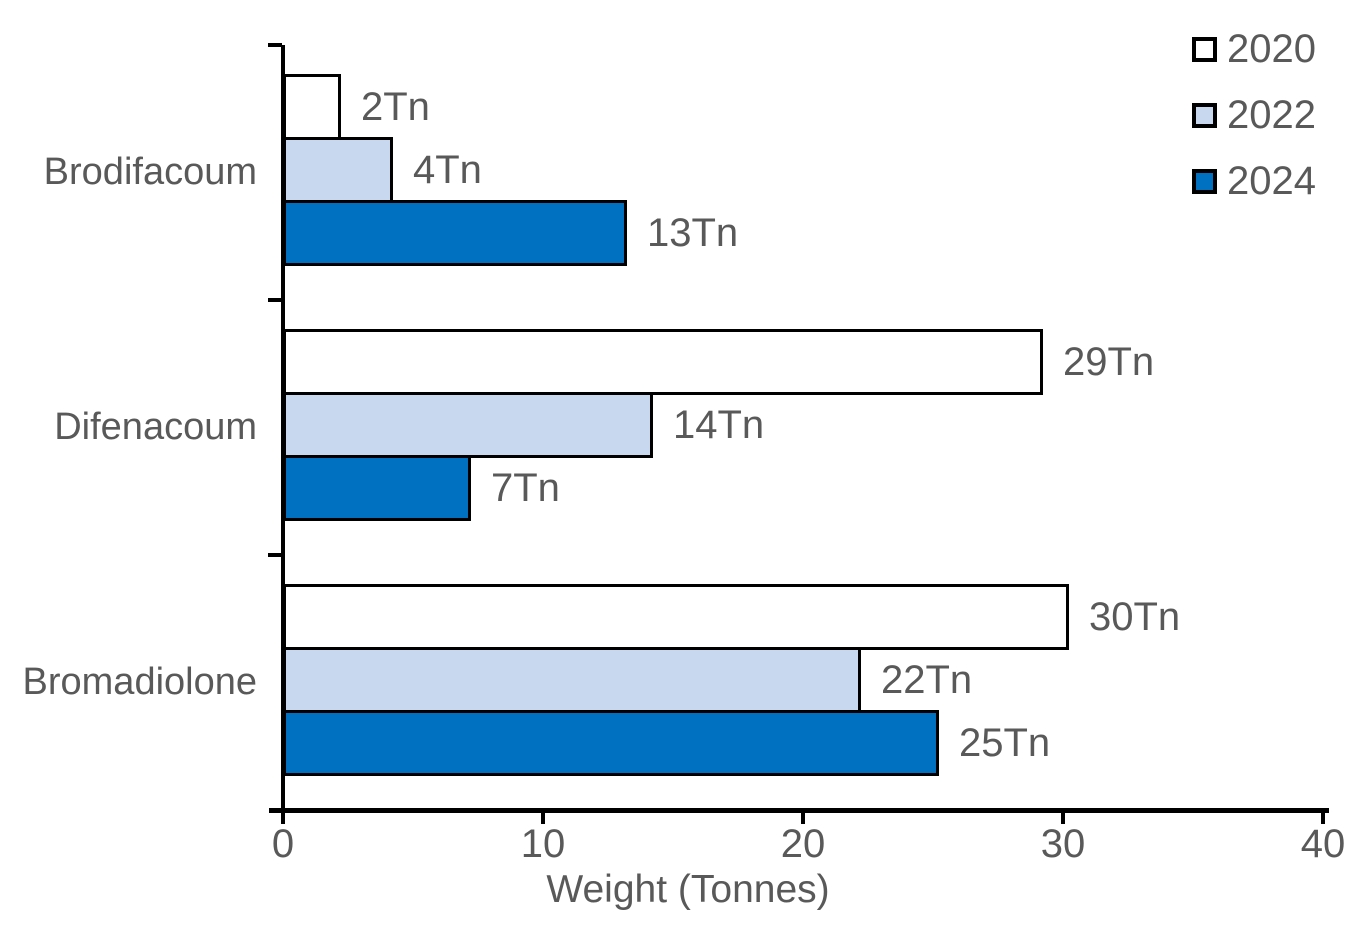  Describe the element at coordinates (688, 889) in the screenshot. I see `x-axis-title: Weight (Tonnes)` at that location.